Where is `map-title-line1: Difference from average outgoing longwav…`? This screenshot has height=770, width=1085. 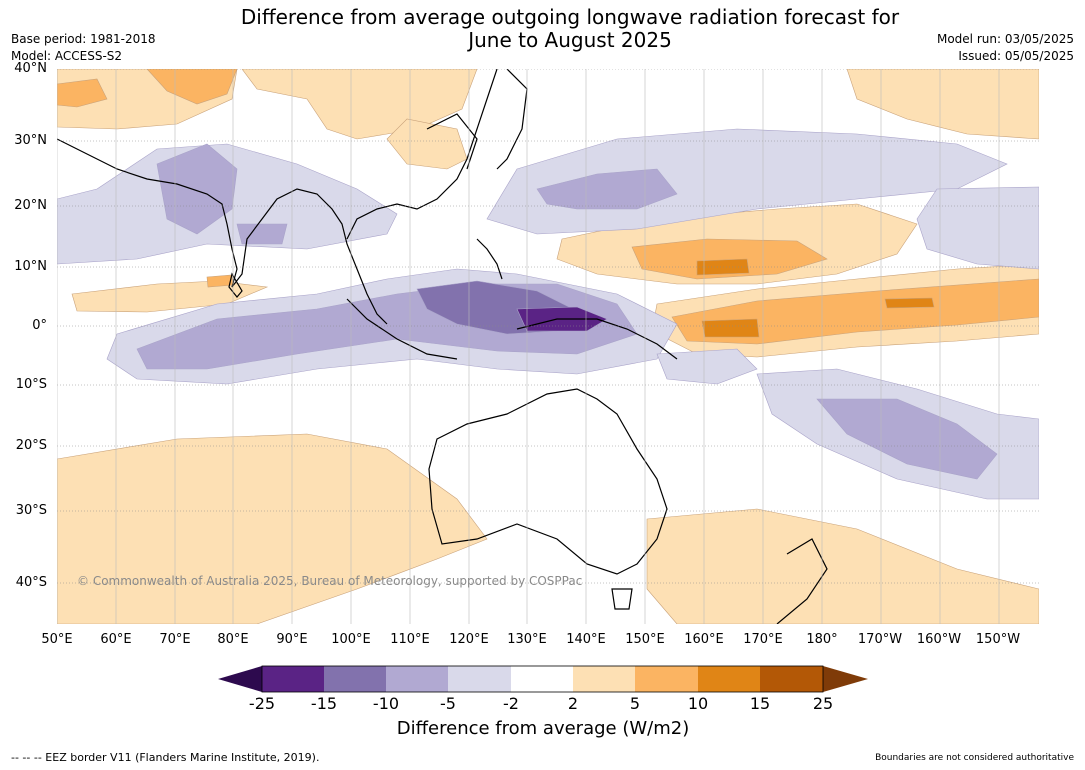
map-title-line1: Difference from average outgoing longwav… is located at coordinates (570, 17).